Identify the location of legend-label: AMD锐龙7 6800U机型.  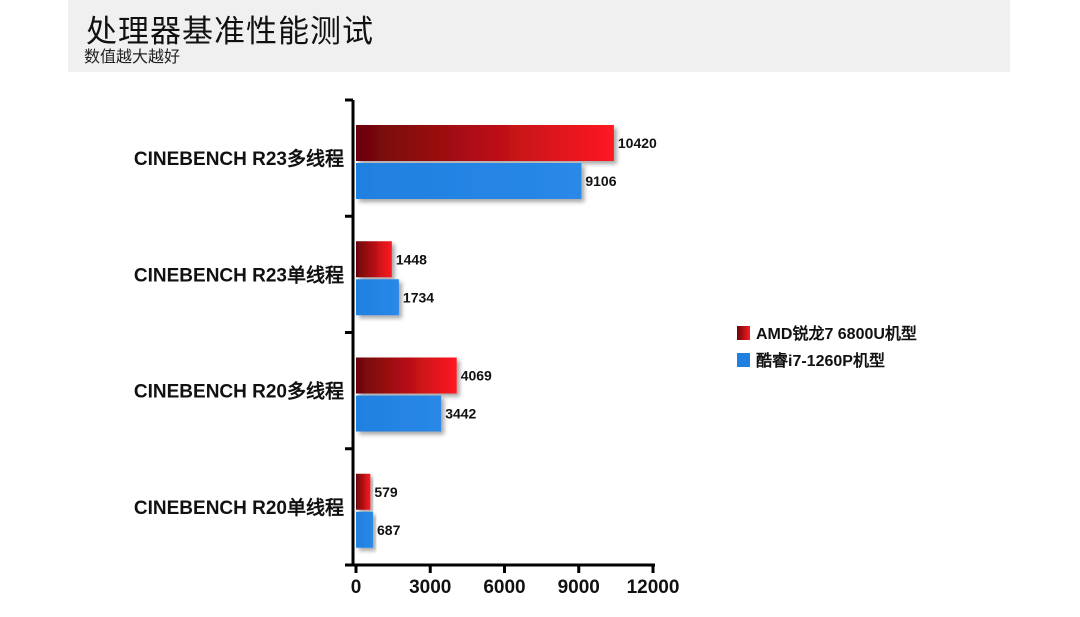
(836, 333).